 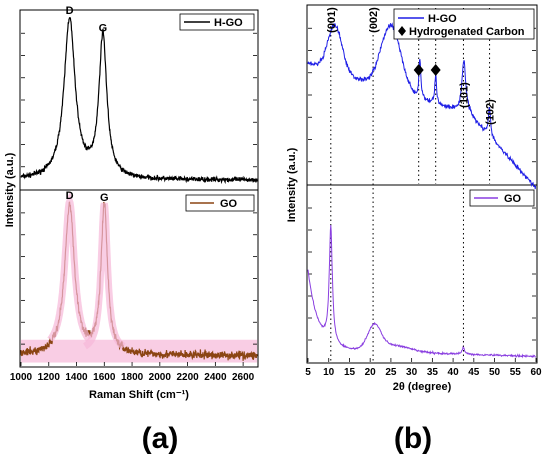 What do you see at coordinates (104, 377) in the screenshot?
I see `x-tick-label: 1600` at bounding box center [104, 377].